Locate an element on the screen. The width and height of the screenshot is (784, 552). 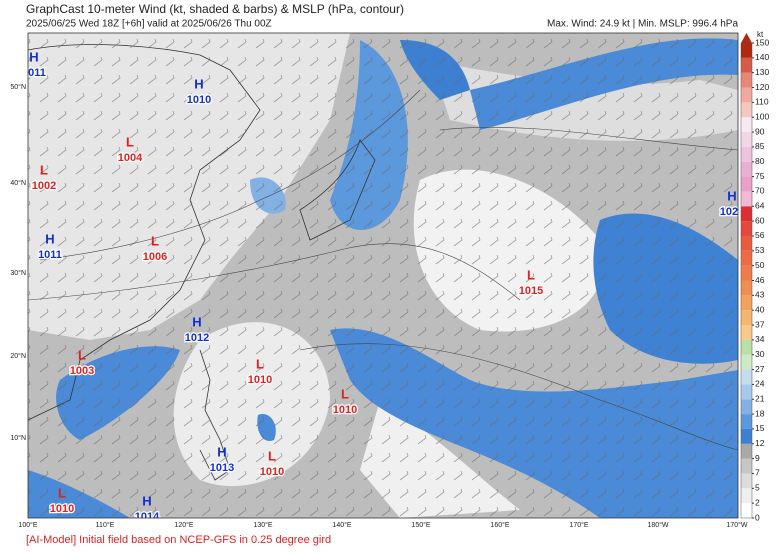
colorbar-label: 64 is located at coordinates (760, 206).